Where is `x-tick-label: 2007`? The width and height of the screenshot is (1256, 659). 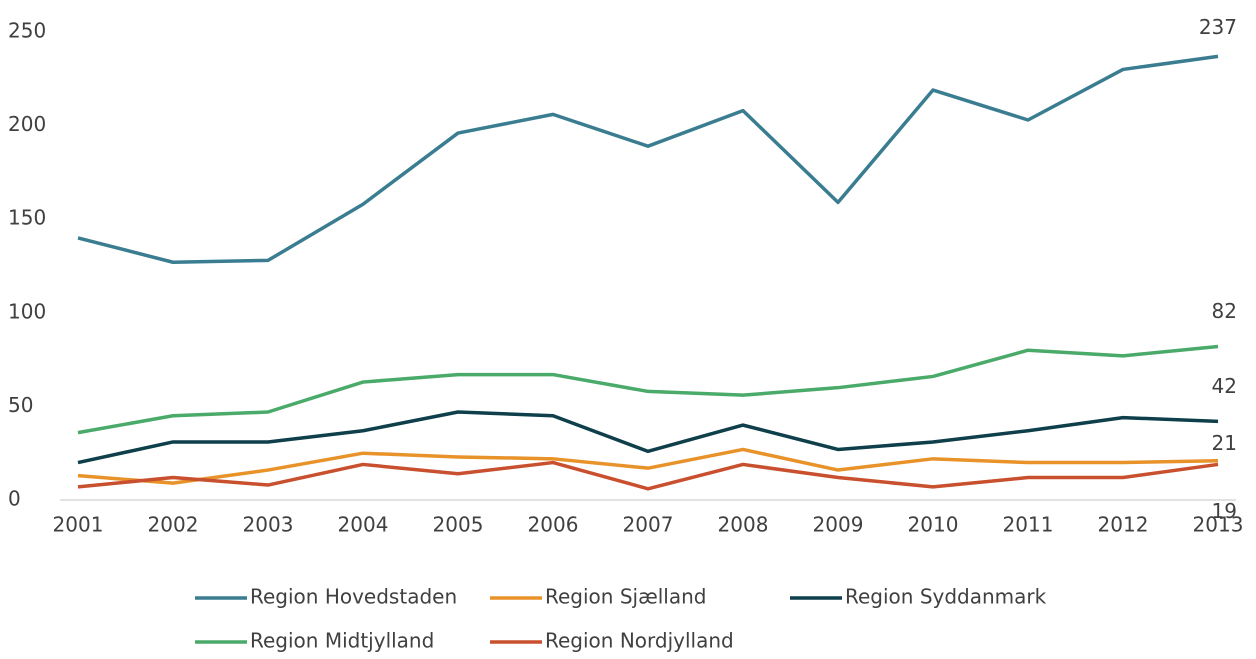
x-tick-label: 2007 is located at coordinates (648, 525).